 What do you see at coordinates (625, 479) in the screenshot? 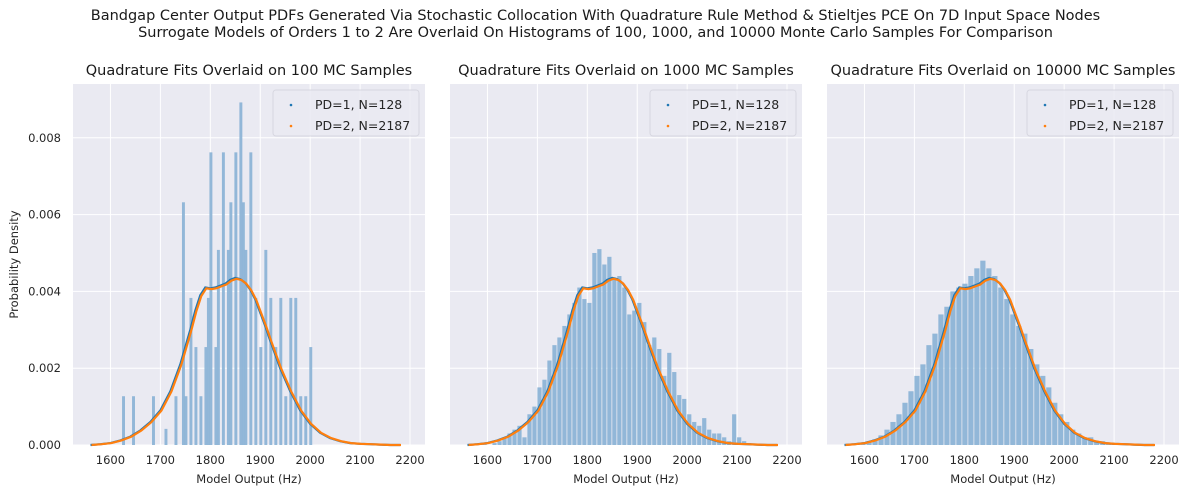
I see `x-axis-label: Model Output (Hz)` at bounding box center [625, 479].